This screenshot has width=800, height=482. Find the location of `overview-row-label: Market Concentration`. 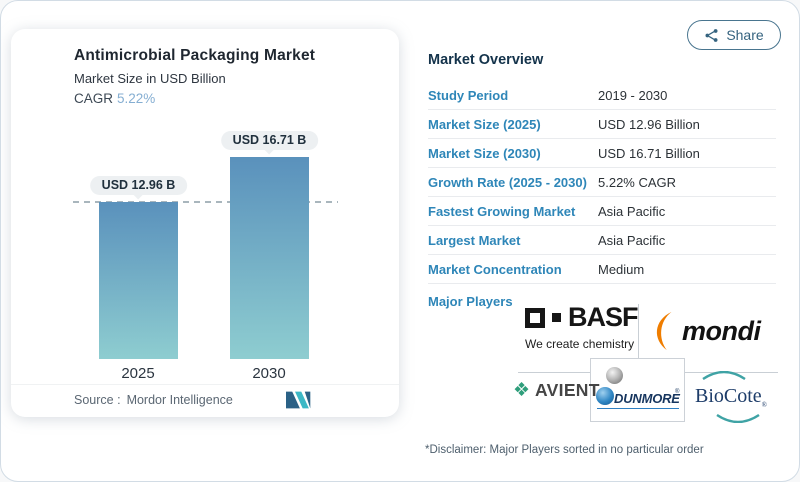

overview-row-label: Market Concentration is located at coordinates (495, 269).